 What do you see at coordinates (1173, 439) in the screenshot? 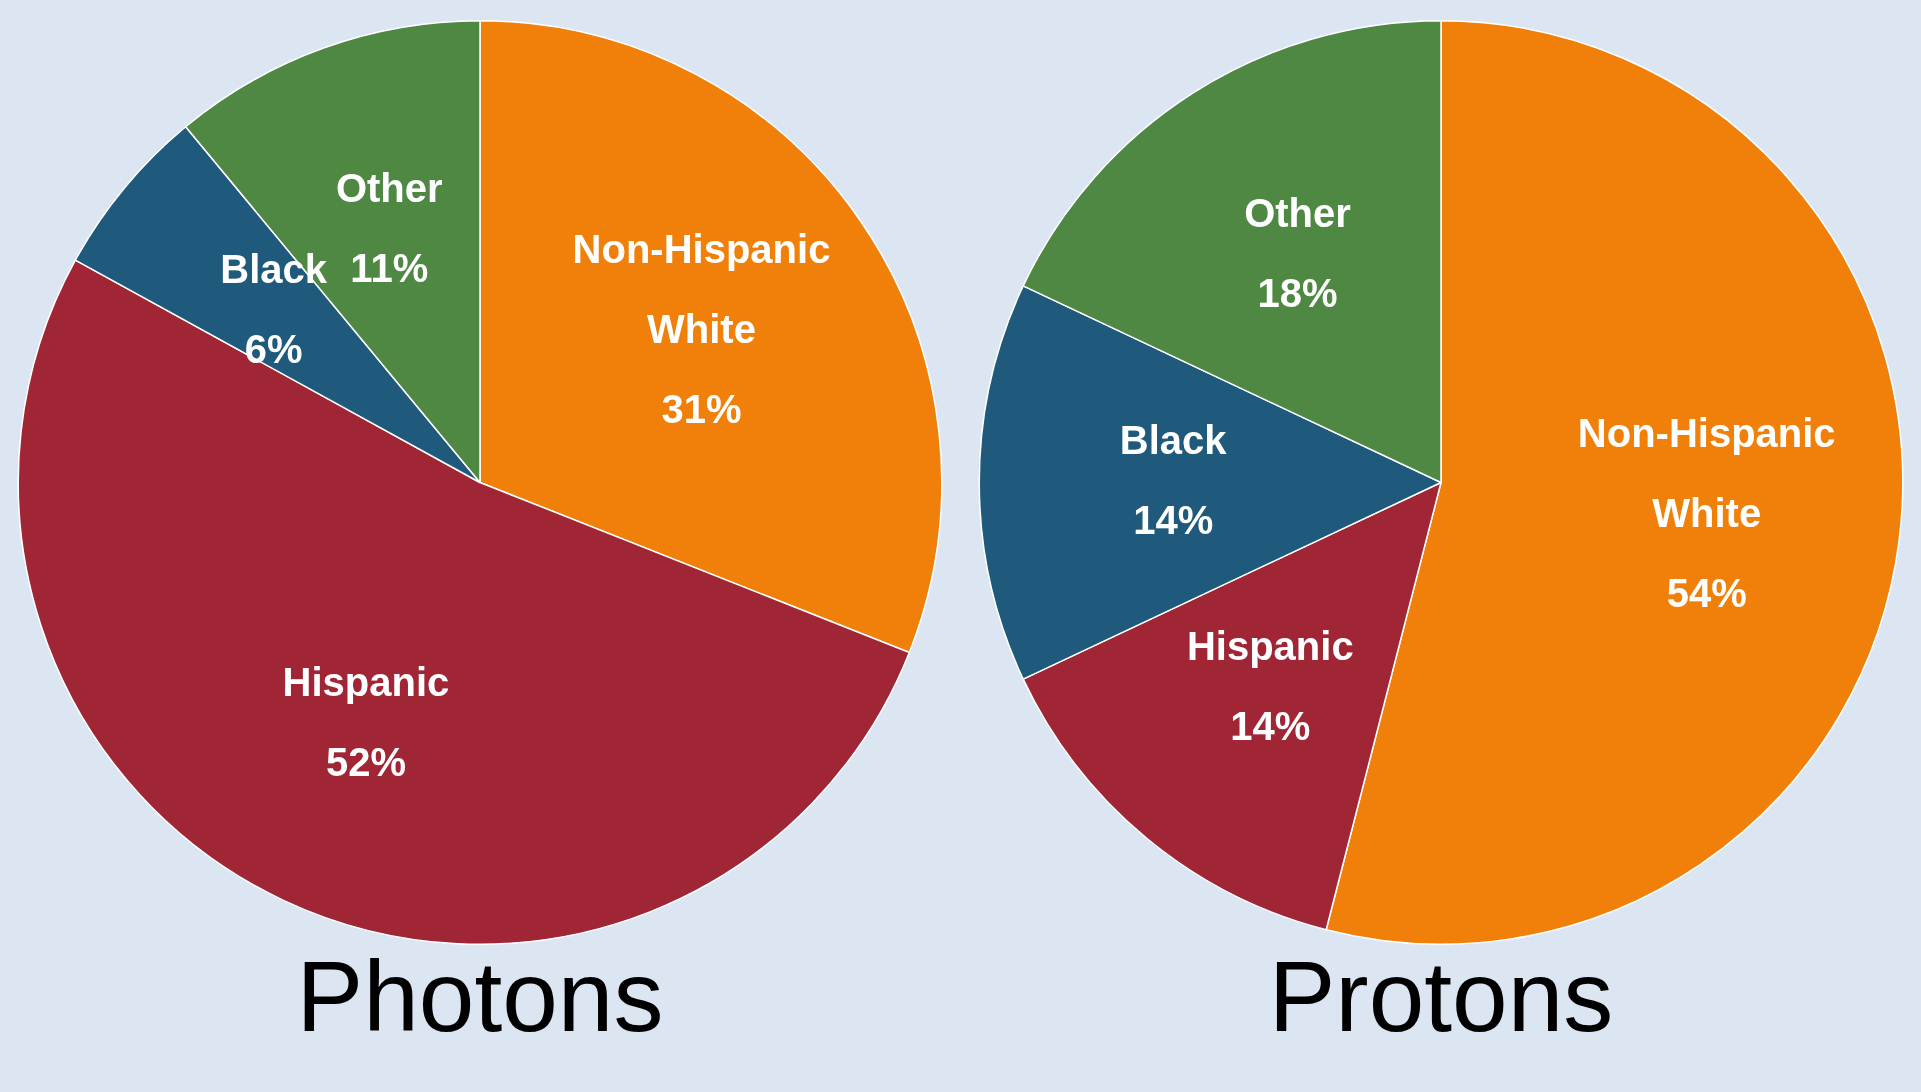
I see `slice-label: Black` at bounding box center [1173, 439].